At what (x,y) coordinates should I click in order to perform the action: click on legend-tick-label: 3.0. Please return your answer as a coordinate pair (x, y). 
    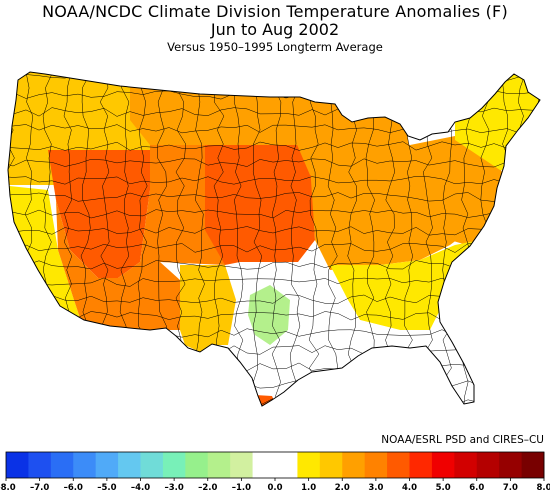
    Looking at the image, I should click on (375, 487).